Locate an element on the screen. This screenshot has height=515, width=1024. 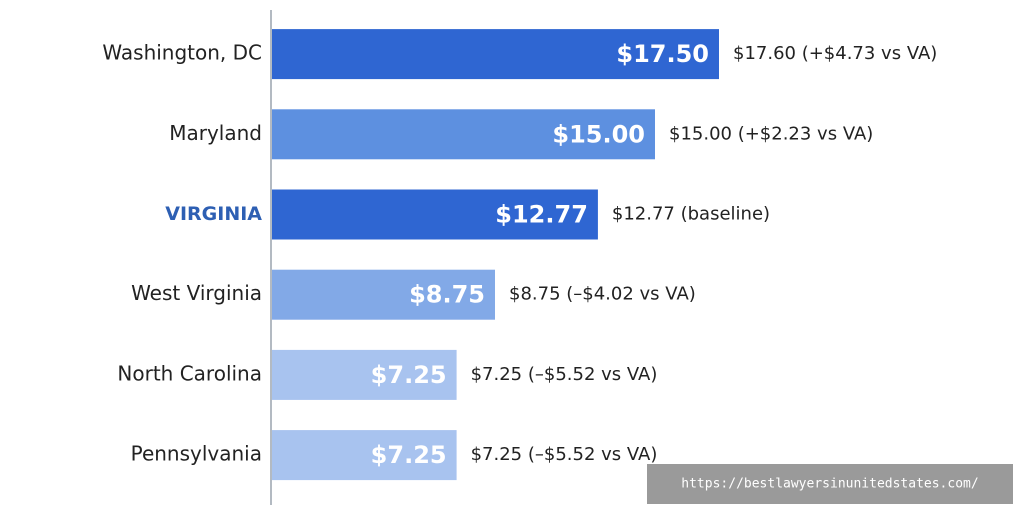
value-label: $12.77 is located at coordinates (541, 215).